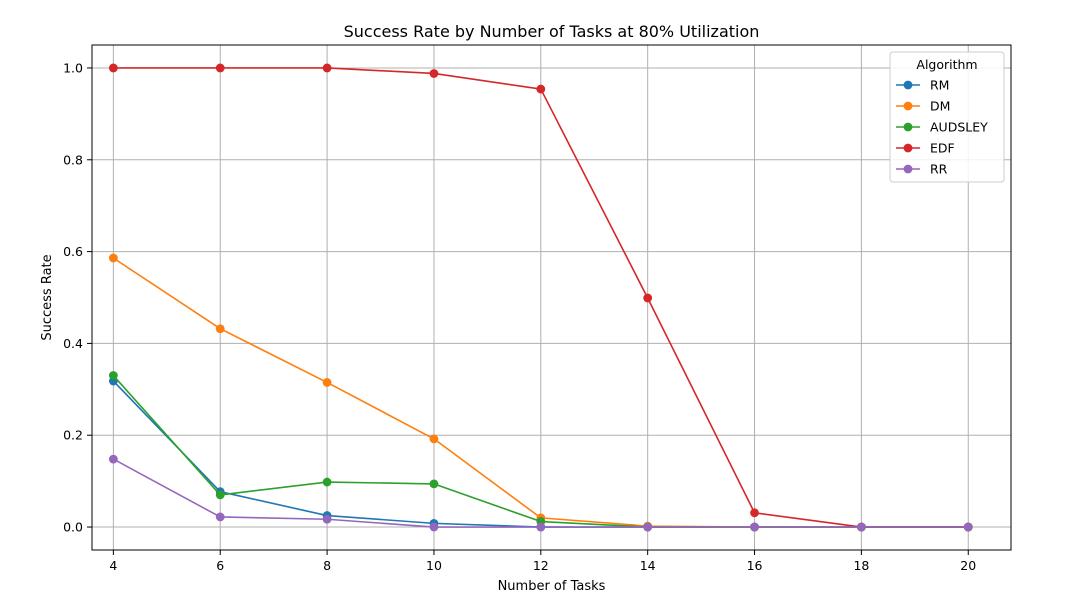 The height and width of the screenshot is (604, 1067). I want to click on y-axis-ticks: 0.0 0.2 0.4 0.6 0.8 1.0, so click(77, 297).